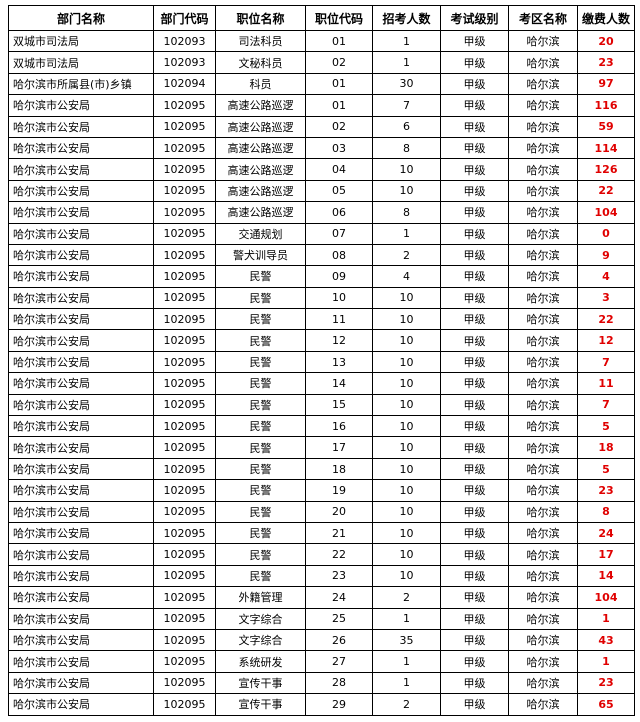 This screenshot has width=640, height=722. I want to click on cell-fee-count: 22, so click(606, 319).